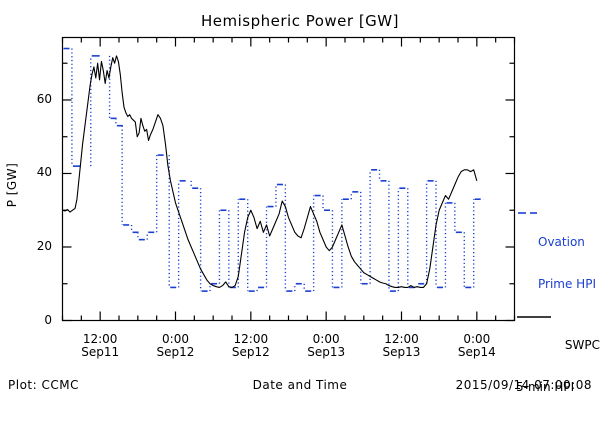 This screenshot has width=600, height=422. I want to click on x-tick-label: 0:00 Sep14, so click(477, 346).